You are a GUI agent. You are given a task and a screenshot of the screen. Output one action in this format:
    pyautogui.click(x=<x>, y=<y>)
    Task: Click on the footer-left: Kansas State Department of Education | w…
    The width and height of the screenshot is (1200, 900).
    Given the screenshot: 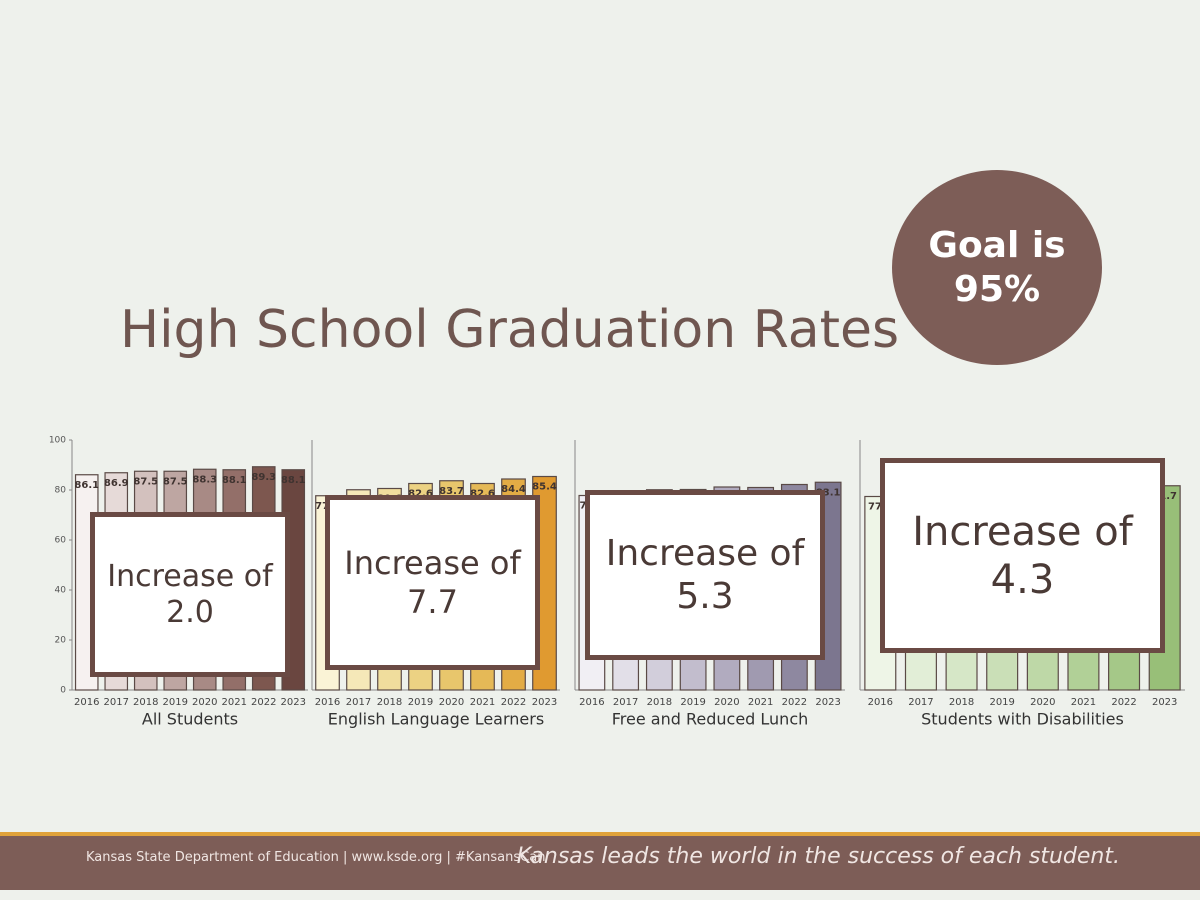 What is the action you would take?
    pyautogui.click(x=316, y=857)
    